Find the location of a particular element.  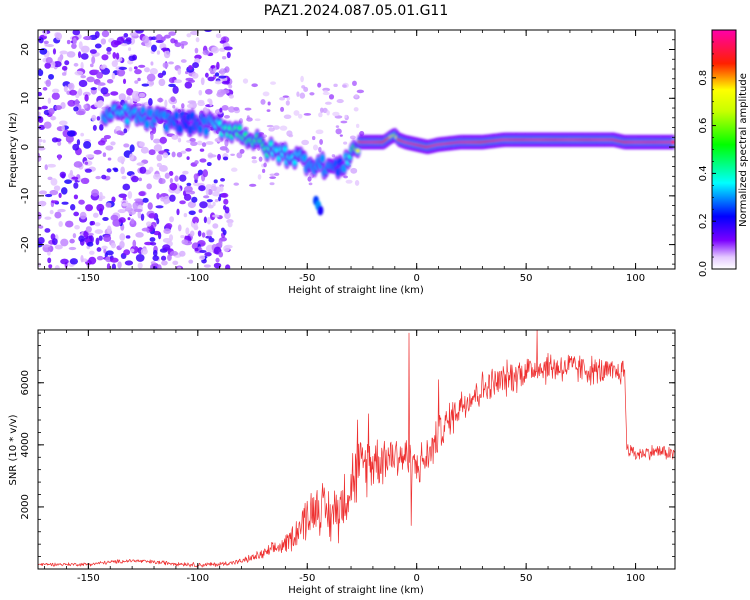

x-tick-label: -50 is located at coordinates (307, 578).